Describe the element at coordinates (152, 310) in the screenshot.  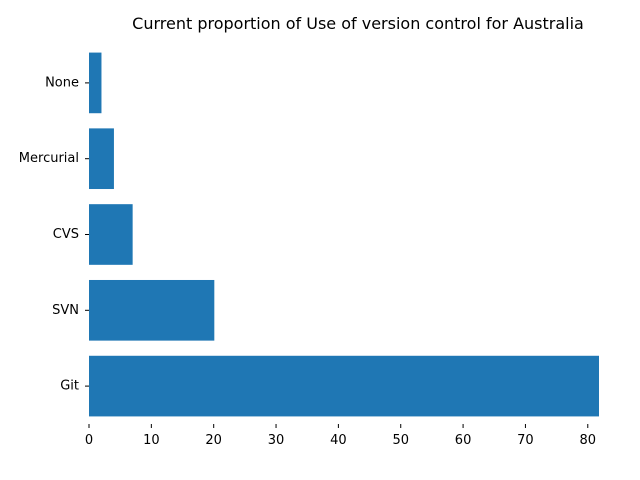
I see `bar-svn` at that location.